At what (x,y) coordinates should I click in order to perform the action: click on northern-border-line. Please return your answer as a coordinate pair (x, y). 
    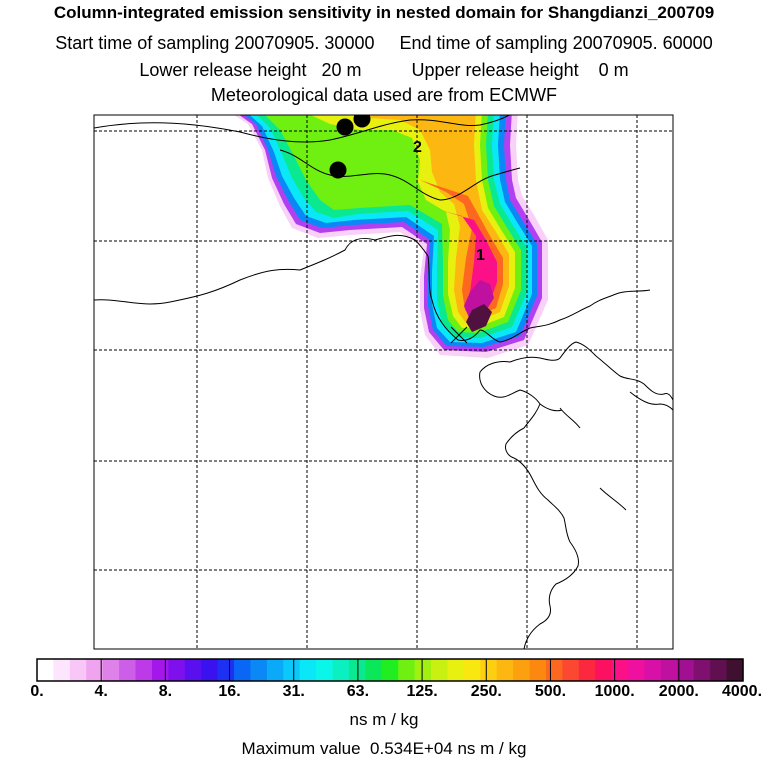
    Looking at the image, I should click on (302, 129).